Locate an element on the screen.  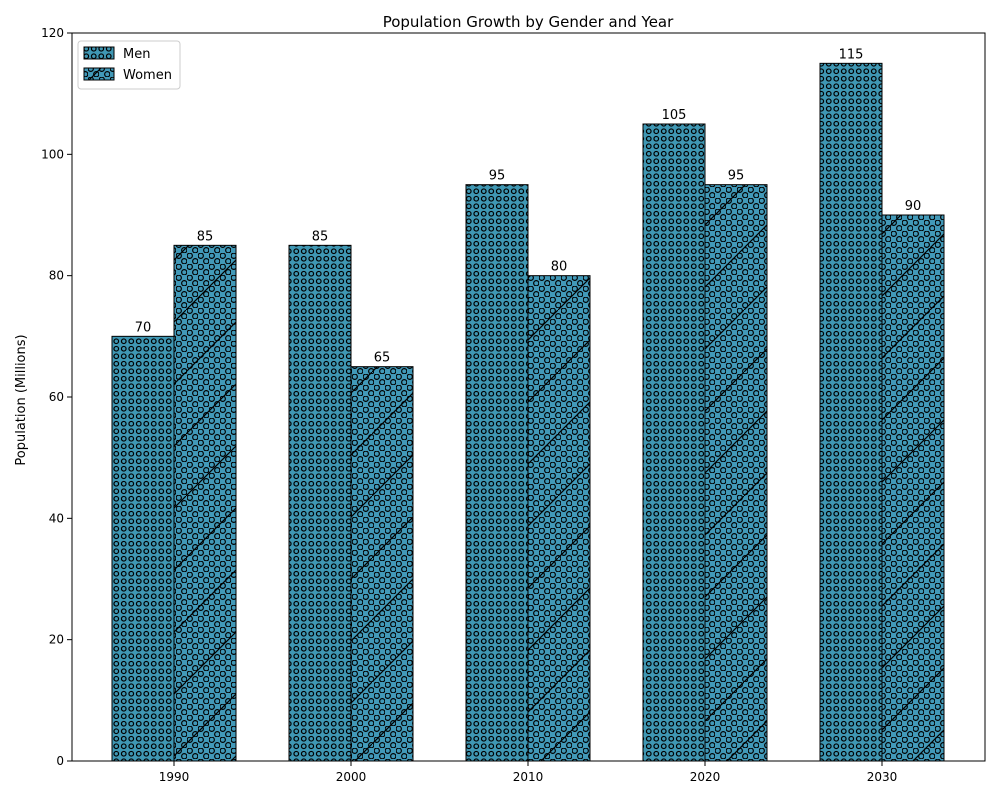
data-label-women-2030: 90 is located at coordinates (913, 206).